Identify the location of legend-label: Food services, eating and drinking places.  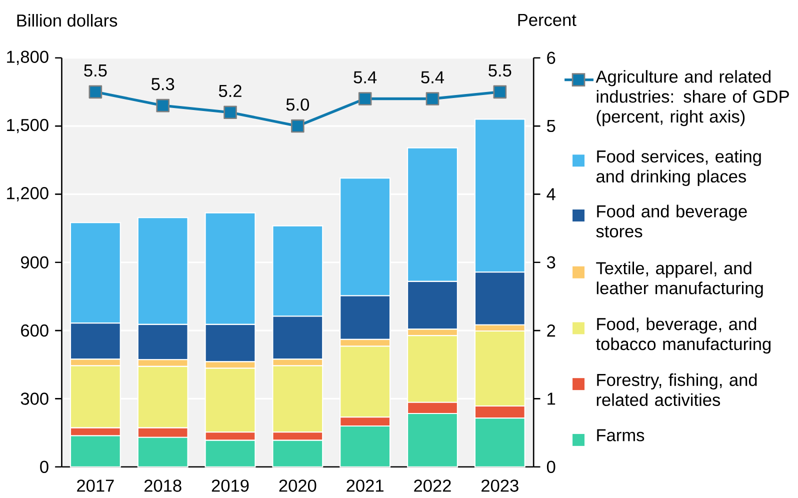
(678, 168).